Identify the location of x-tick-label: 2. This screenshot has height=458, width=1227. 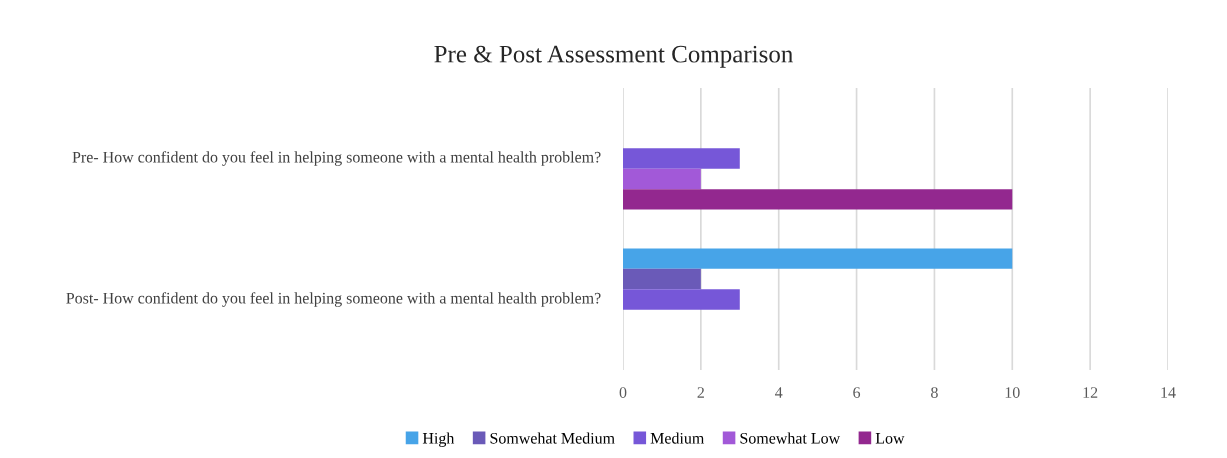
(700, 392).